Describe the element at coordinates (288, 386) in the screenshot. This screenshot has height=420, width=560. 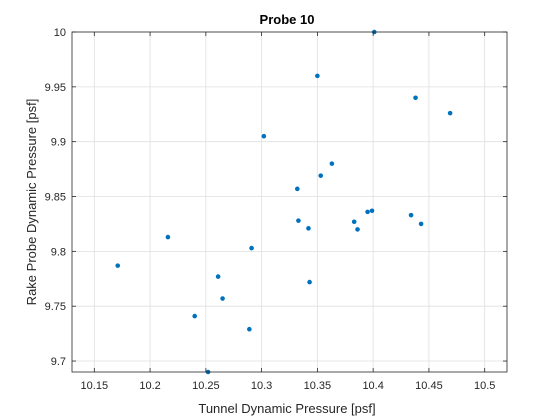
I see `x-tick-labels: 10.15 10.2 10.25 10.3 10.35 10.4 10.45 10.5` at that location.